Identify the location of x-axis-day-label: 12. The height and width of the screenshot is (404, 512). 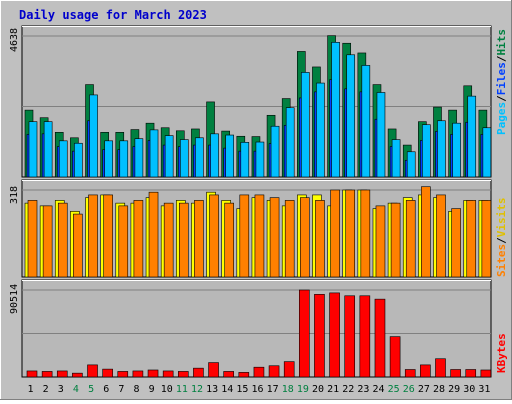
(197, 389).